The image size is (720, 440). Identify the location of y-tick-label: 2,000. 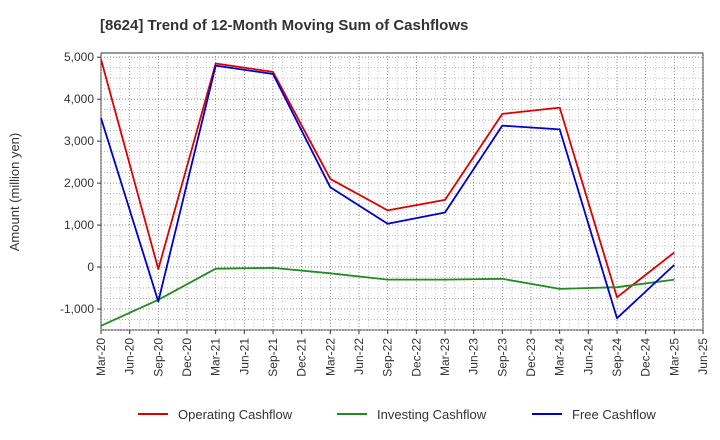
(79, 183).